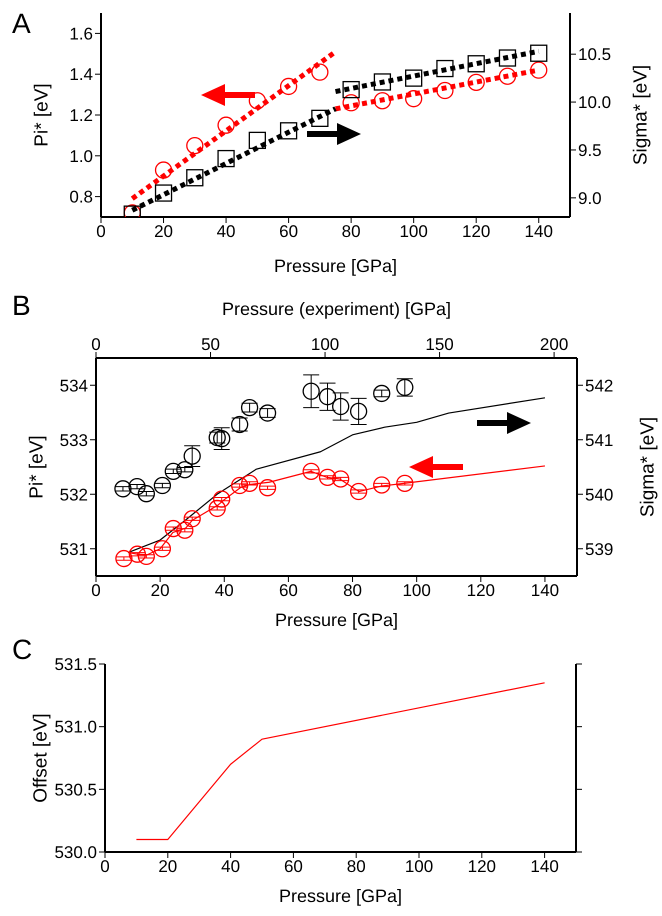  I want to click on y-tick-label: 530.5, so click(75, 790).